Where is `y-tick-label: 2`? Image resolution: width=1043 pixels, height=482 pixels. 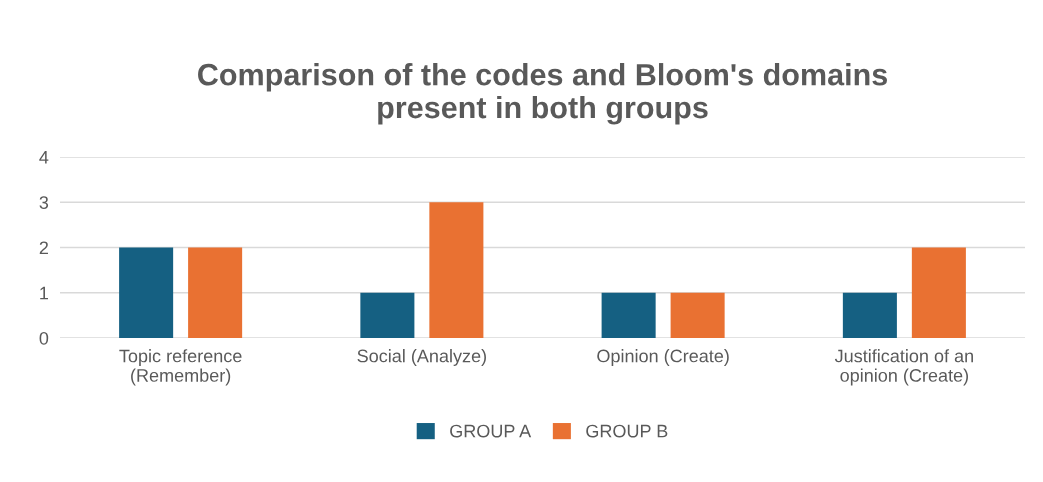 y-tick-label: 2 is located at coordinates (43, 248).